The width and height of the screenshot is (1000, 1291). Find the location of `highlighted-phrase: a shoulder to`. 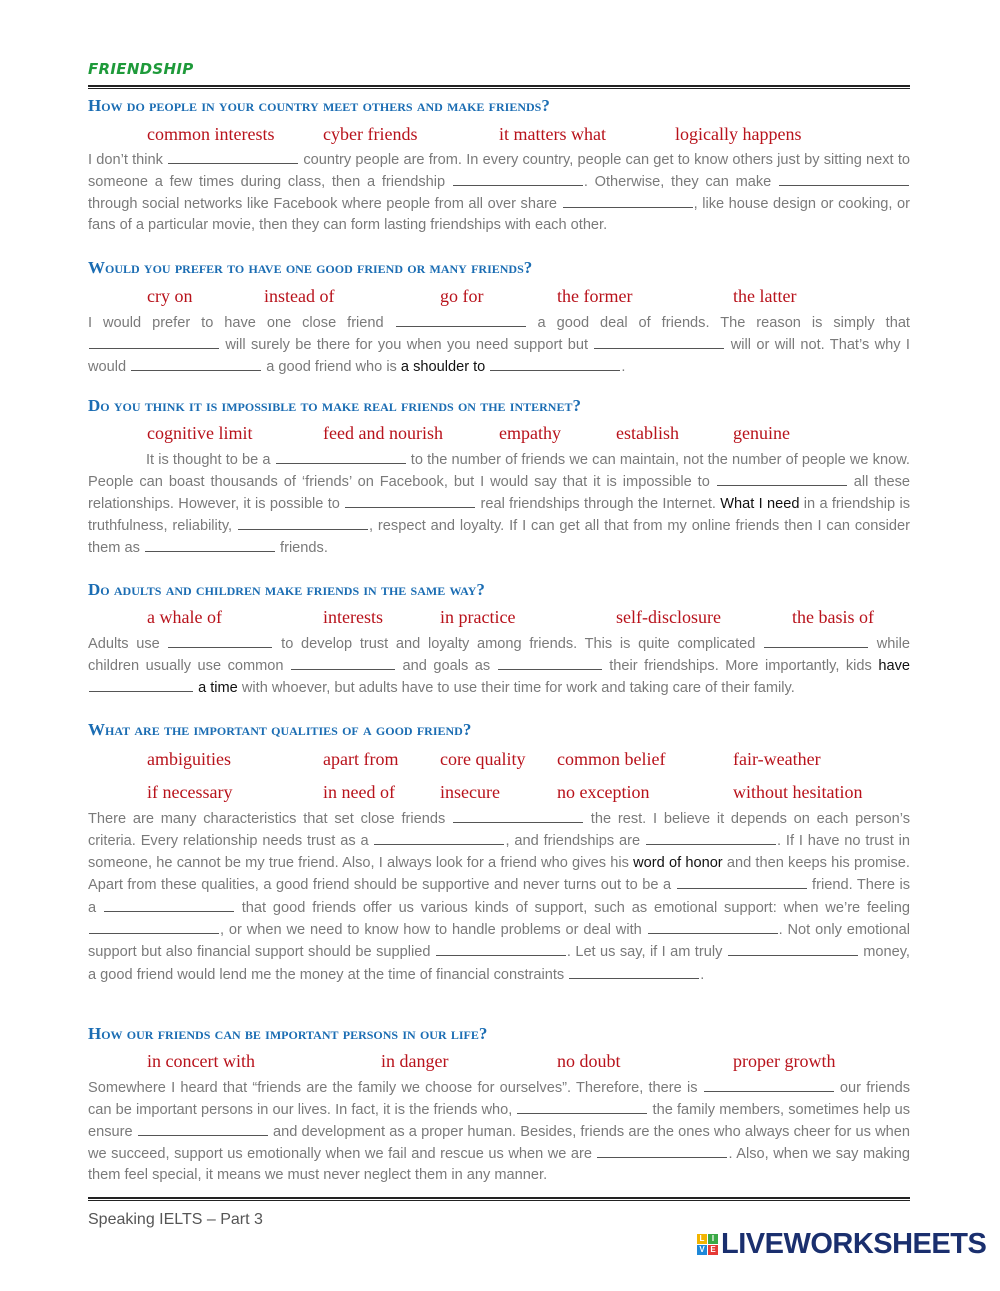

highlighted-phrase: a shoulder to is located at coordinates (443, 367).